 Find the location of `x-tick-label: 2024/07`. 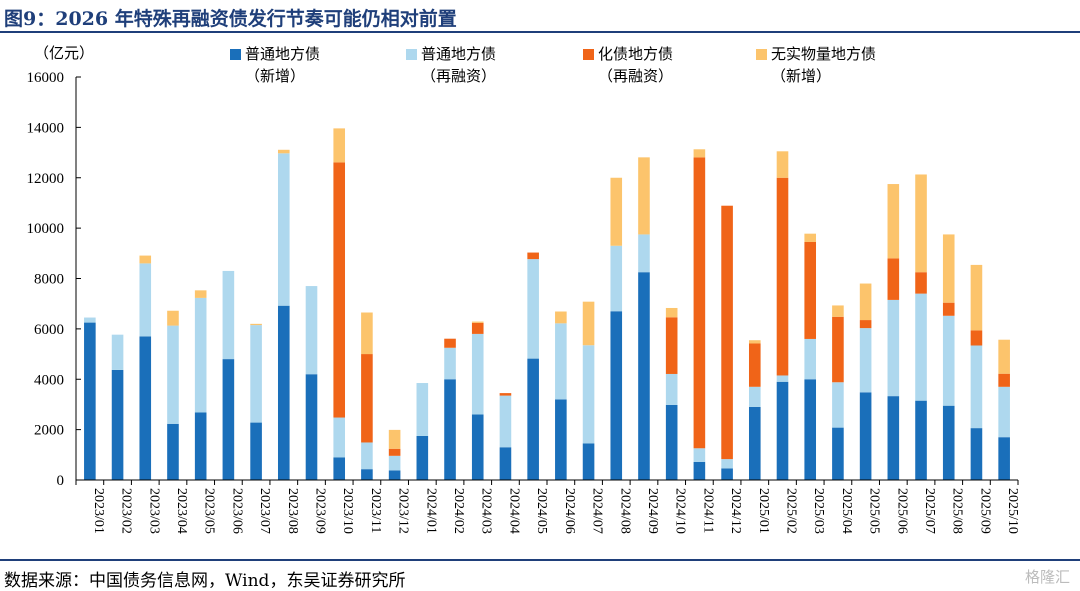

x-tick-label: 2024/07 is located at coordinates (597, 511).